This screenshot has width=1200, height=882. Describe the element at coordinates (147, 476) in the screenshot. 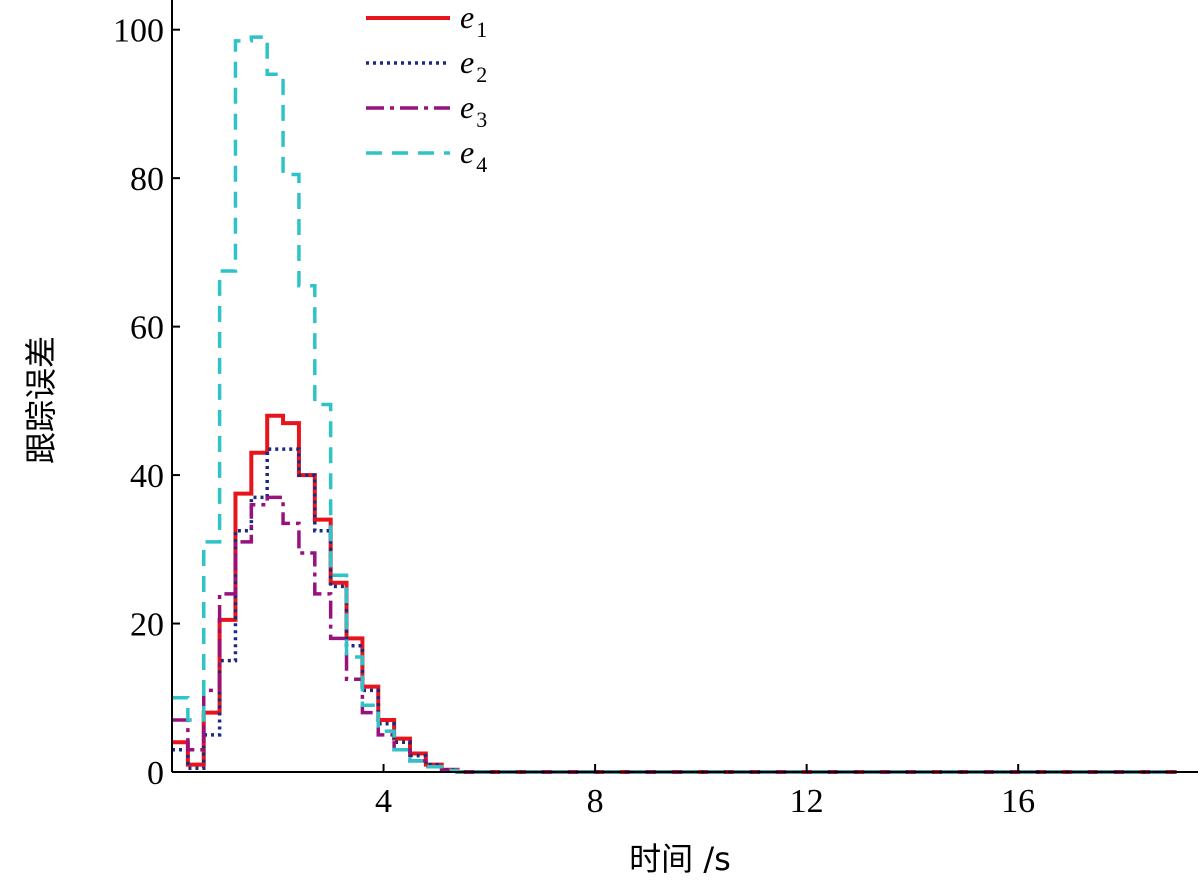

I see `y-tick-label: 40` at that location.